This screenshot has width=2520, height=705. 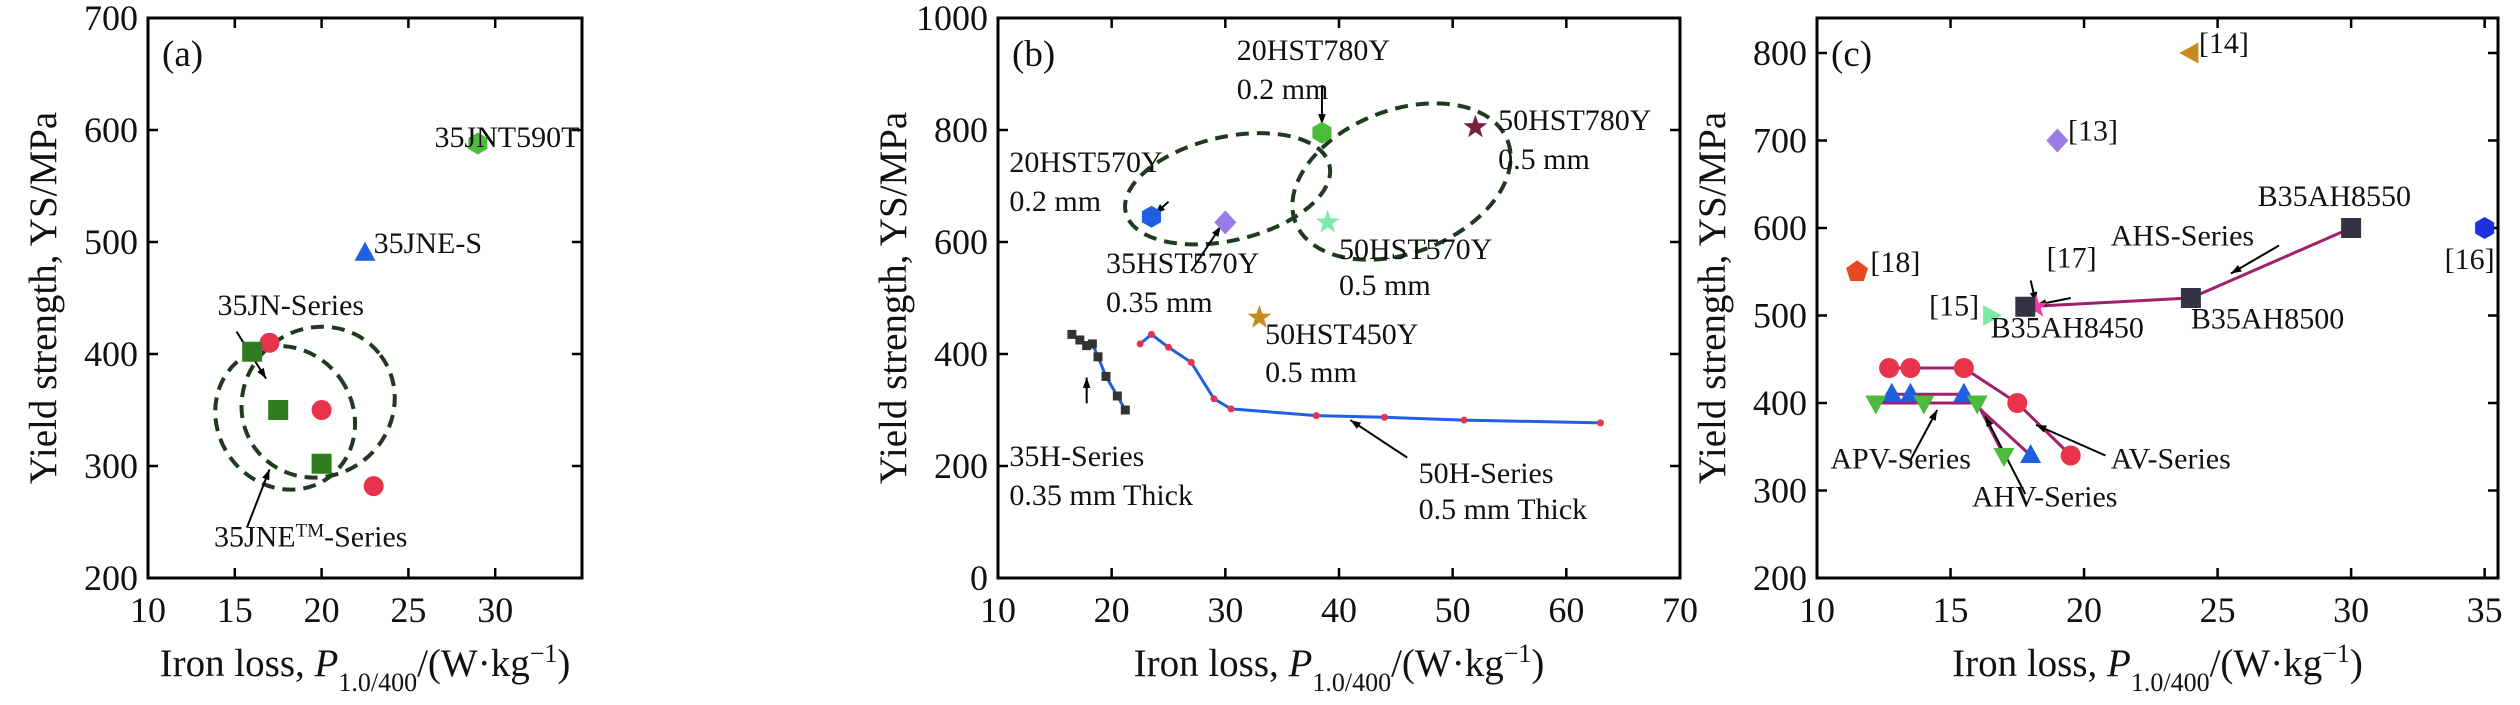 What do you see at coordinates (1101, 495) in the screenshot?
I see `annotation-label: 0.35 mm Thick` at bounding box center [1101, 495].